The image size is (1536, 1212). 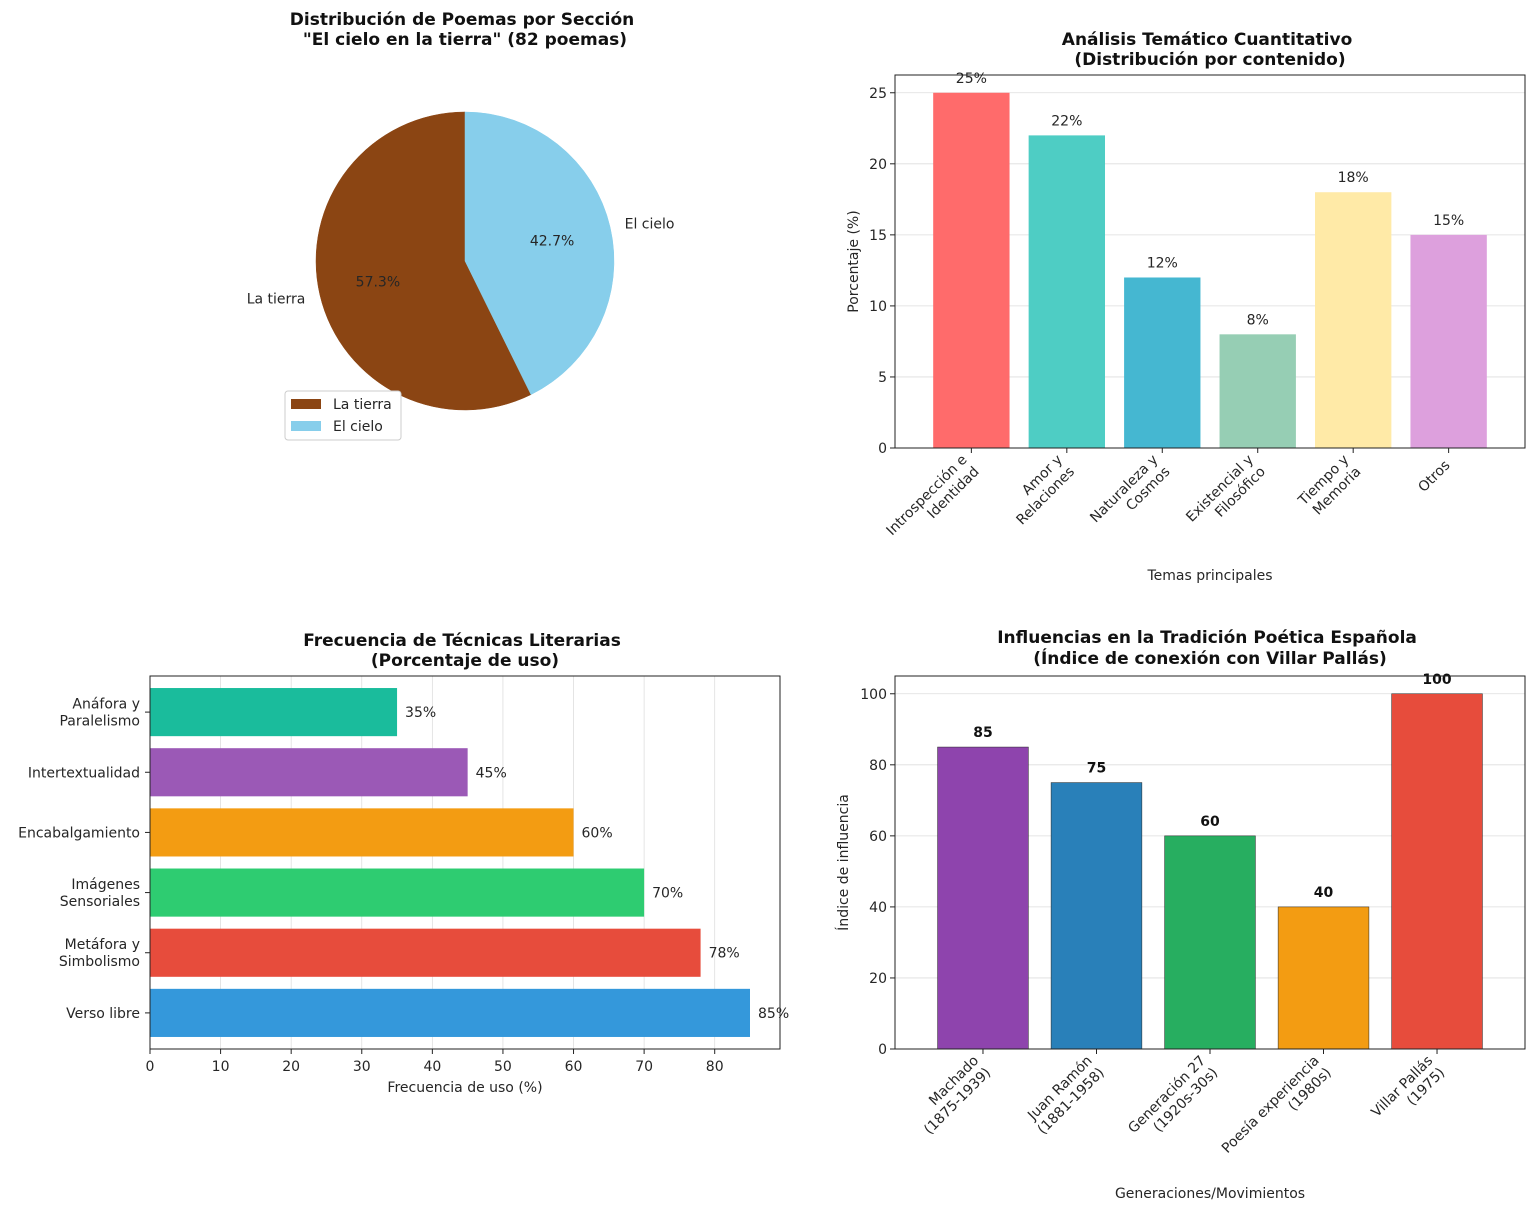 I want to click on techniques-title-line2: (Porcentaje de uso), so click(x=465, y=661).